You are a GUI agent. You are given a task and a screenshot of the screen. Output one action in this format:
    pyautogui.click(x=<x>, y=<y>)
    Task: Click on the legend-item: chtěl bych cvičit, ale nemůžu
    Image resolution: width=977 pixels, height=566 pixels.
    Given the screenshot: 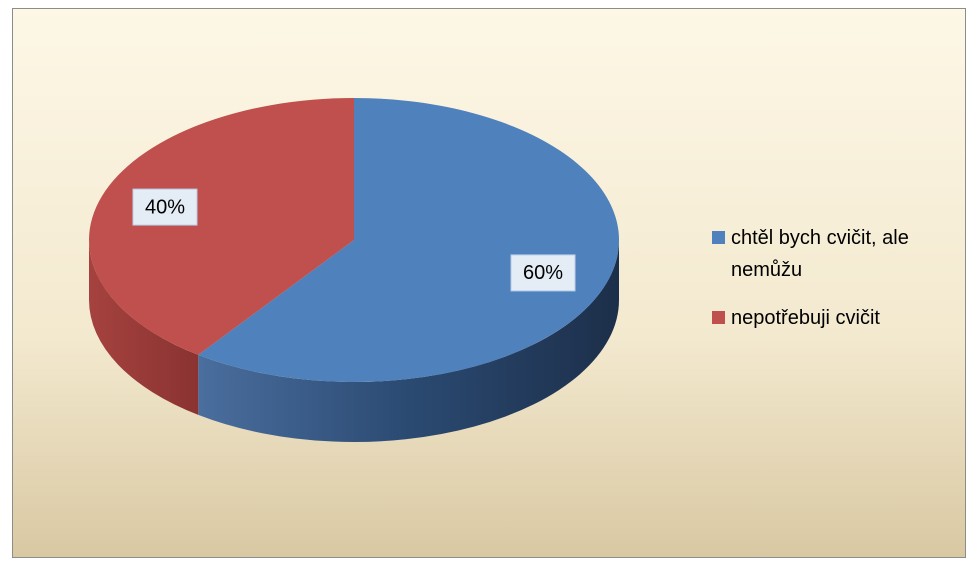 What is the action you would take?
    pyautogui.click(x=839, y=254)
    